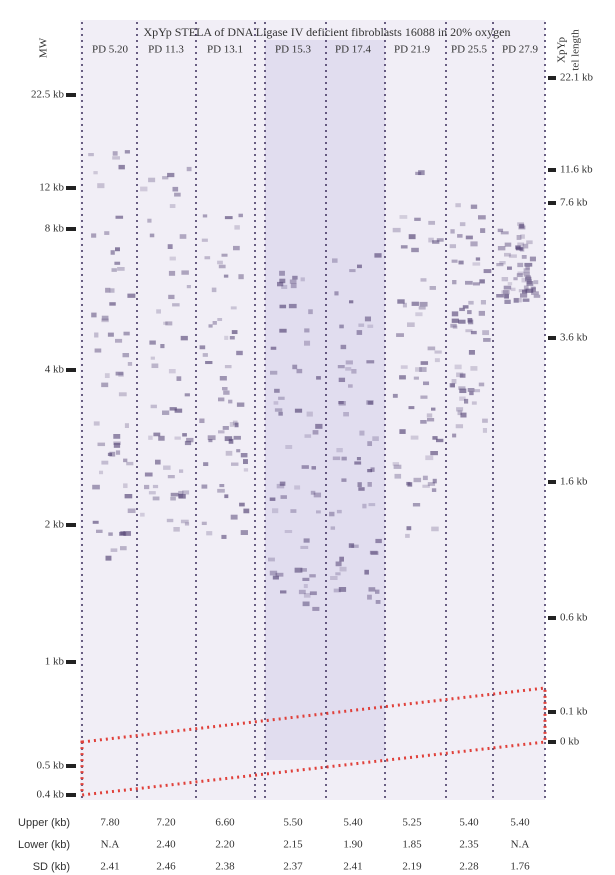 This screenshot has width=615, height=875. What do you see at coordinates (110, 50) in the screenshot?
I see `lane-label: PD 5.20` at bounding box center [110, 50].